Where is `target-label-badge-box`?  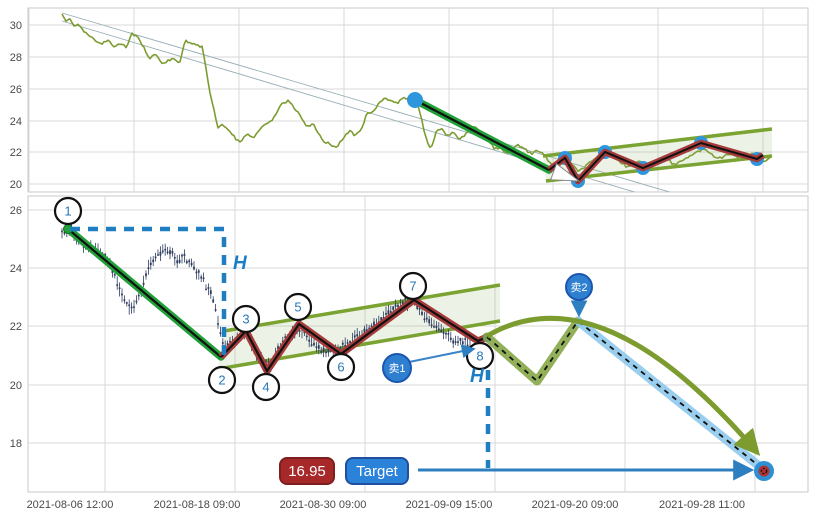
target-label-badge-box is located at coordinates (377, 471).